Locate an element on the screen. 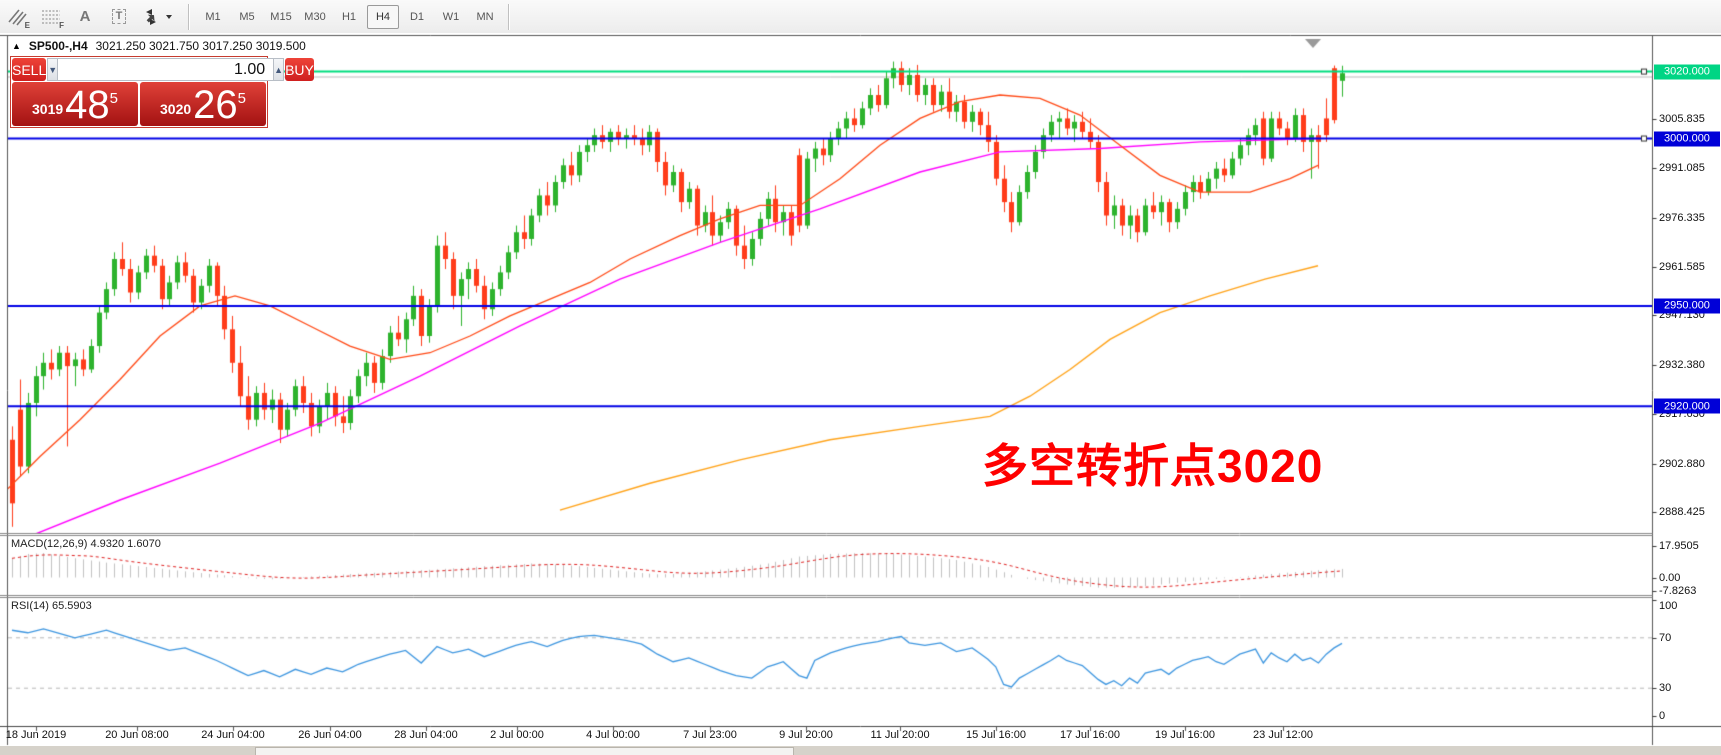  icon-sub-letter: E is located at coordinates (27, 25).